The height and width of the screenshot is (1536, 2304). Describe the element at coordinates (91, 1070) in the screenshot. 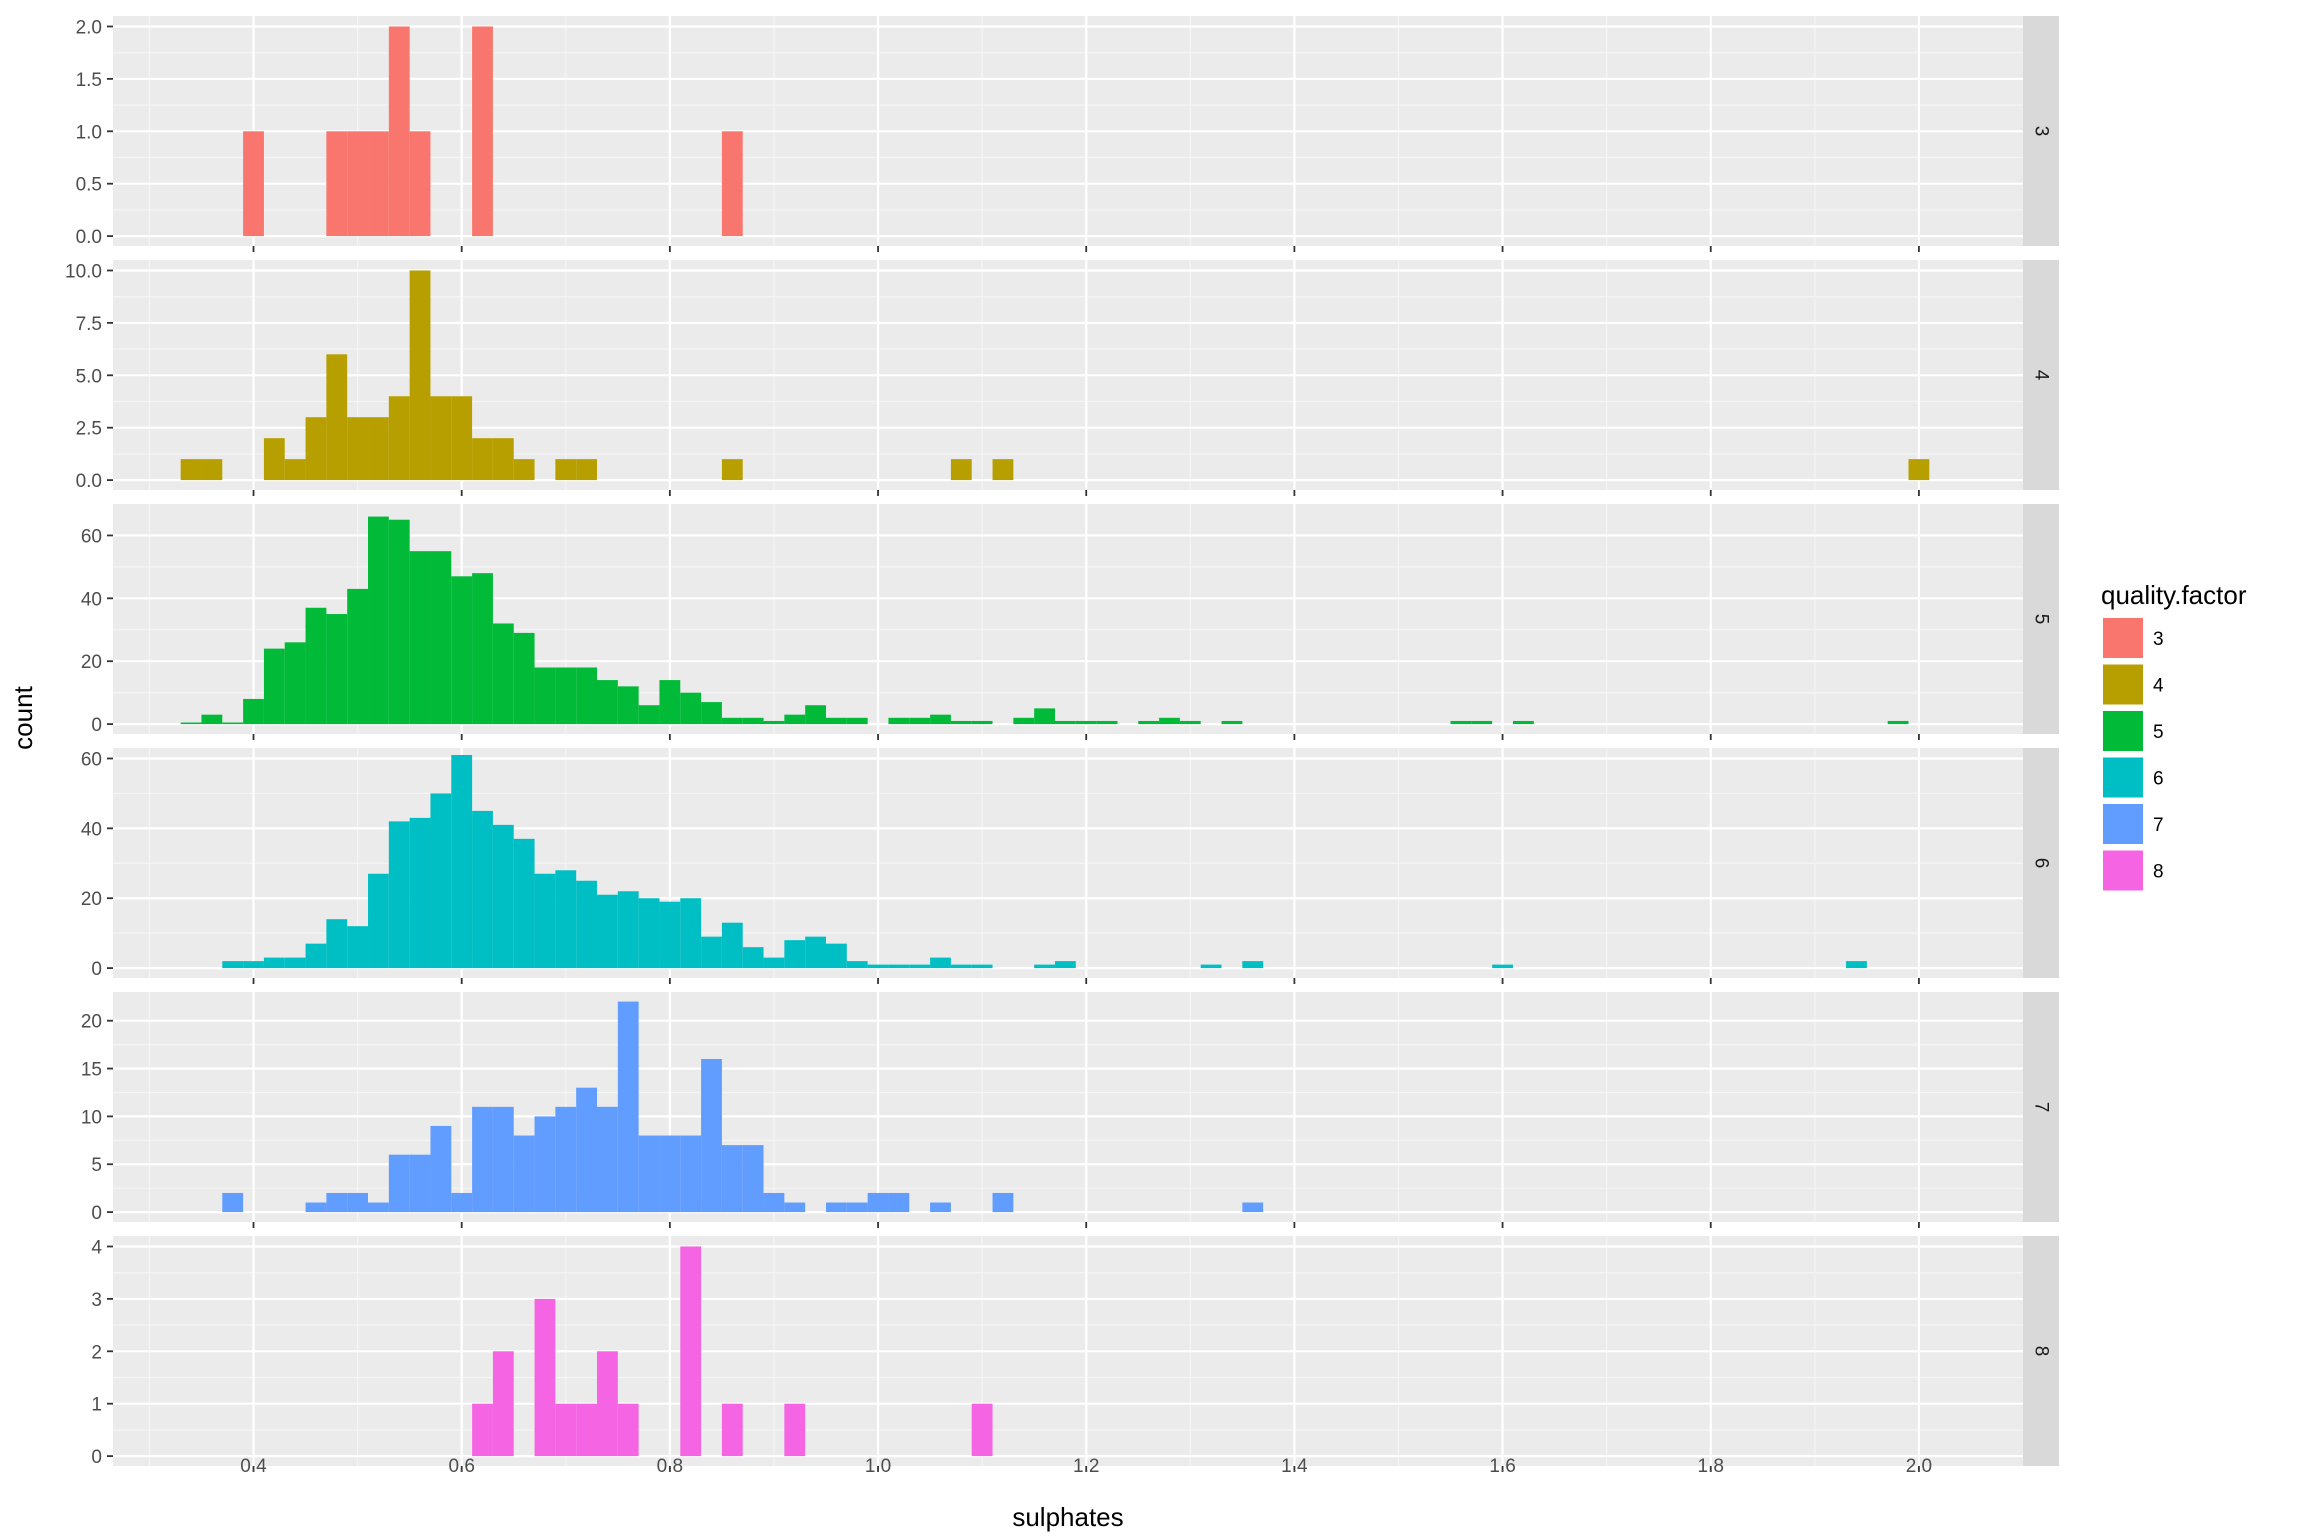

I see `facet-7-y-tick-label: 15` at that location.